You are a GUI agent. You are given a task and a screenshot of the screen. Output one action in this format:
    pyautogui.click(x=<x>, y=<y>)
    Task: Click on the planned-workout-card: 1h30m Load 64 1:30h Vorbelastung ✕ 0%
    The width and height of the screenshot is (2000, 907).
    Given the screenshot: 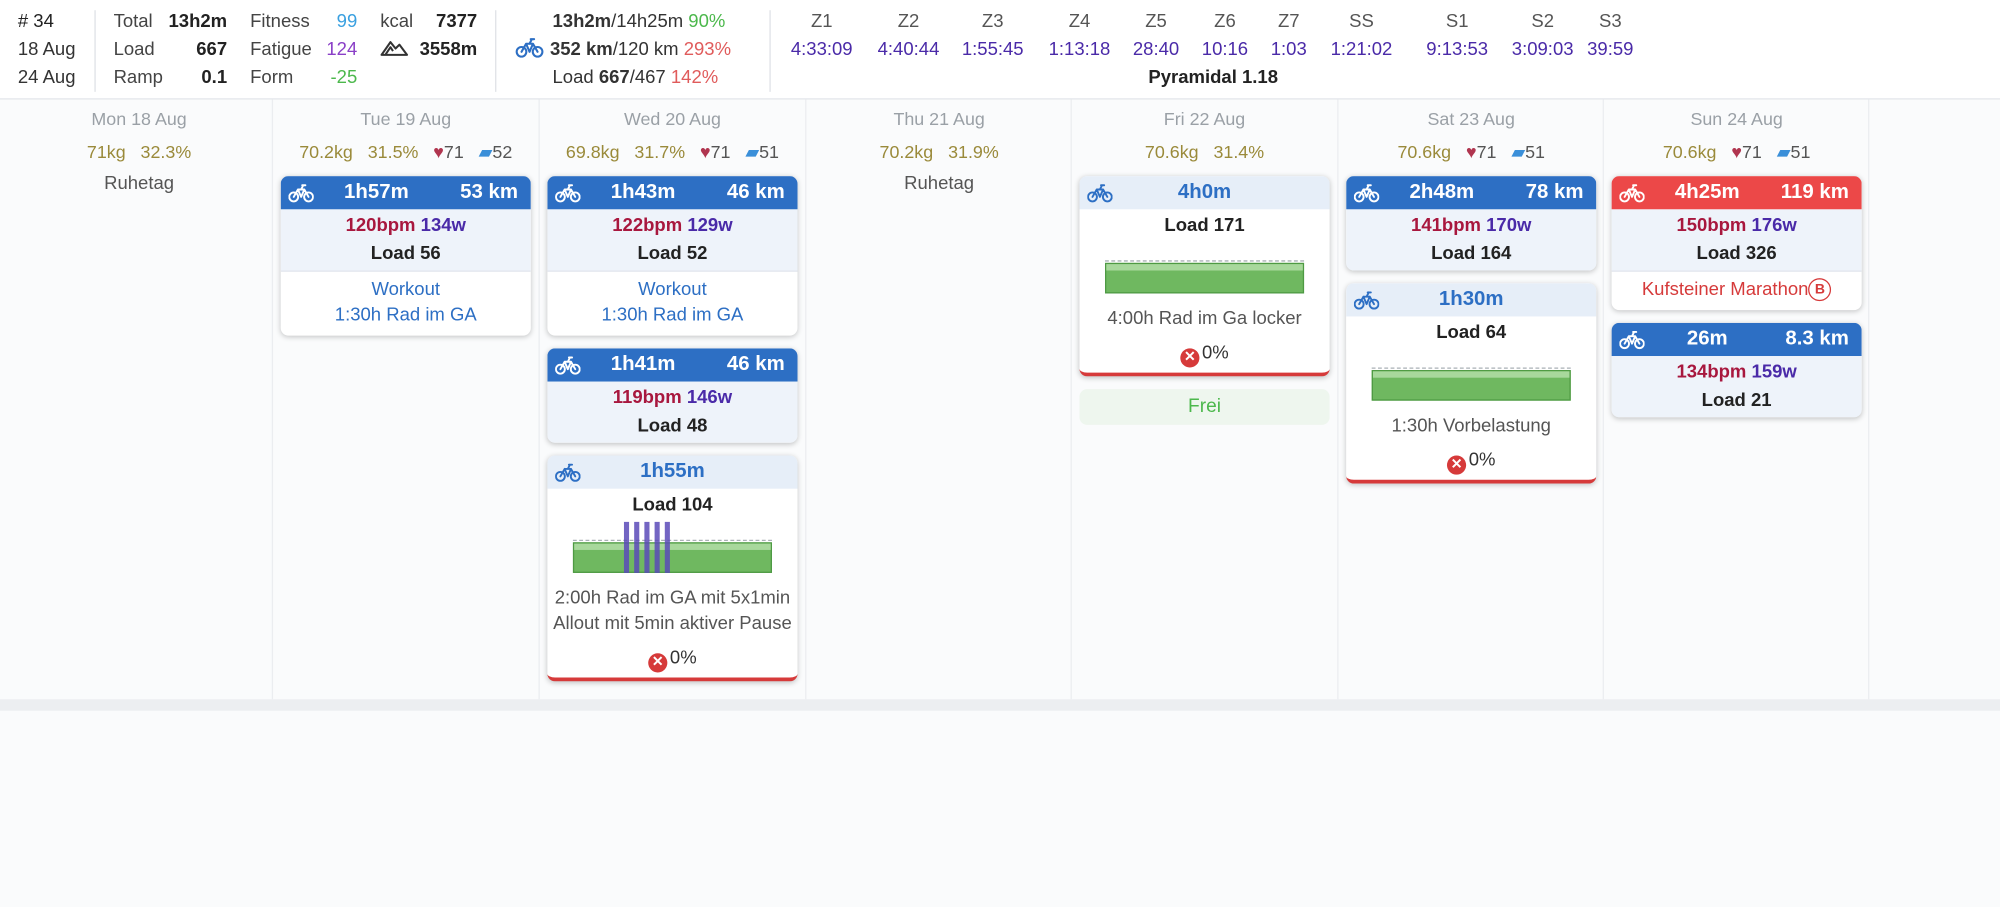 What is the action you would take?
    pyautogui.click(x=1471, y=383)
    